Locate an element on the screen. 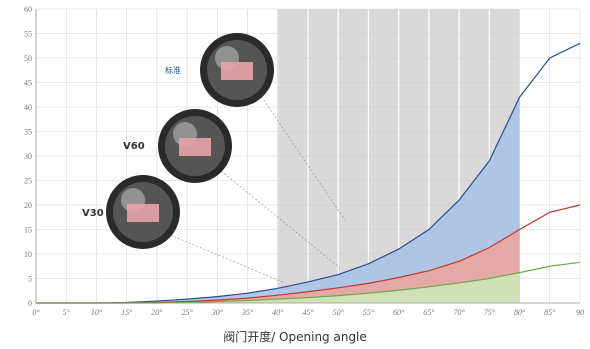  x-tick-label: 10° is located at coordinates (97, 312).